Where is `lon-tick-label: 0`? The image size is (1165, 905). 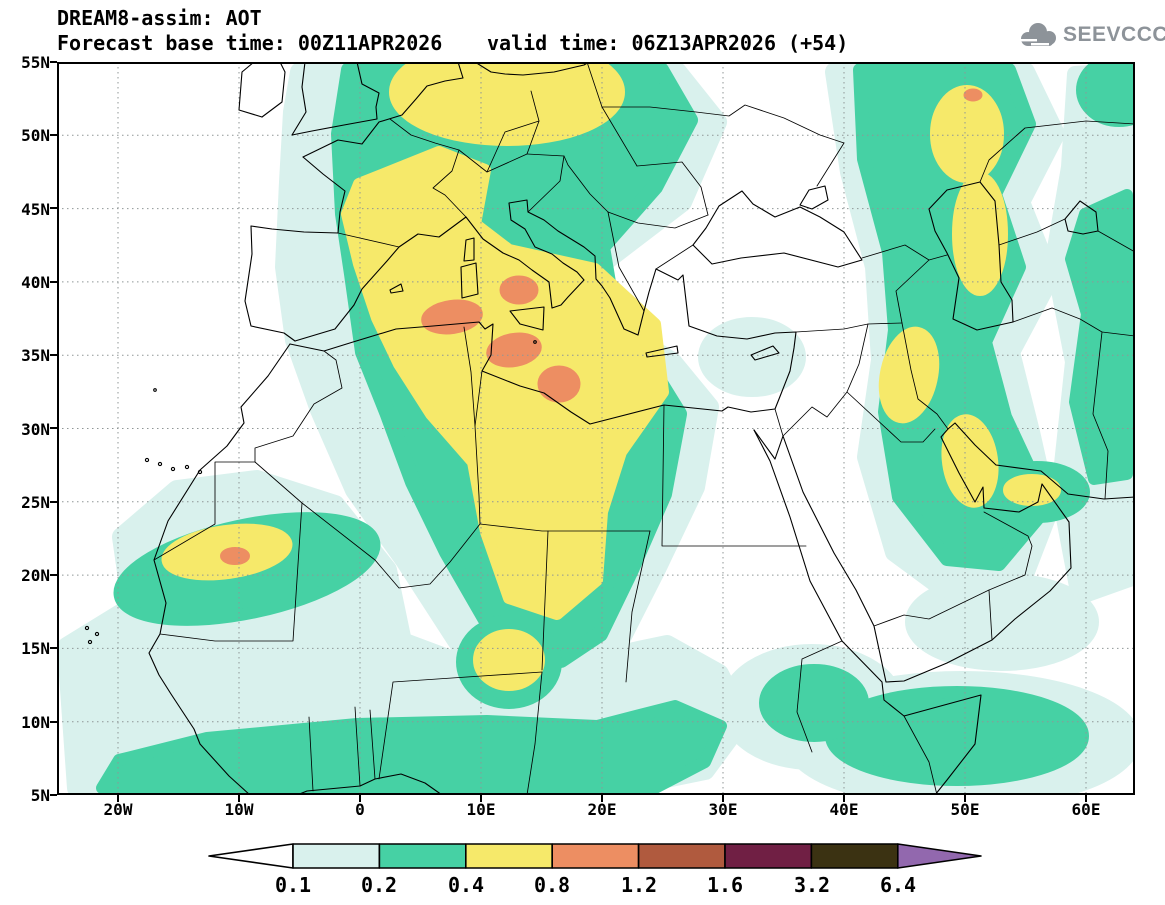 lon-tick-label: 0 is located at coordinates (360, 809).